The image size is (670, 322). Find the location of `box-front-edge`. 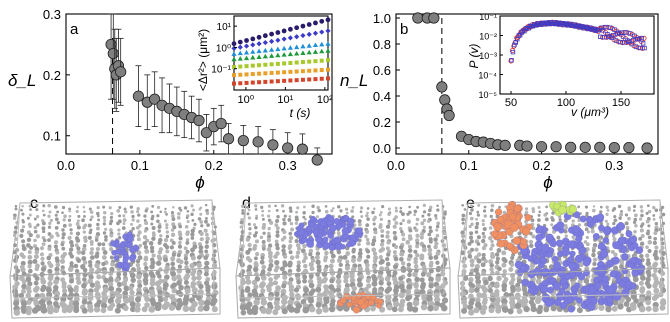

box-front-edge is located at coordinates (343, 293).